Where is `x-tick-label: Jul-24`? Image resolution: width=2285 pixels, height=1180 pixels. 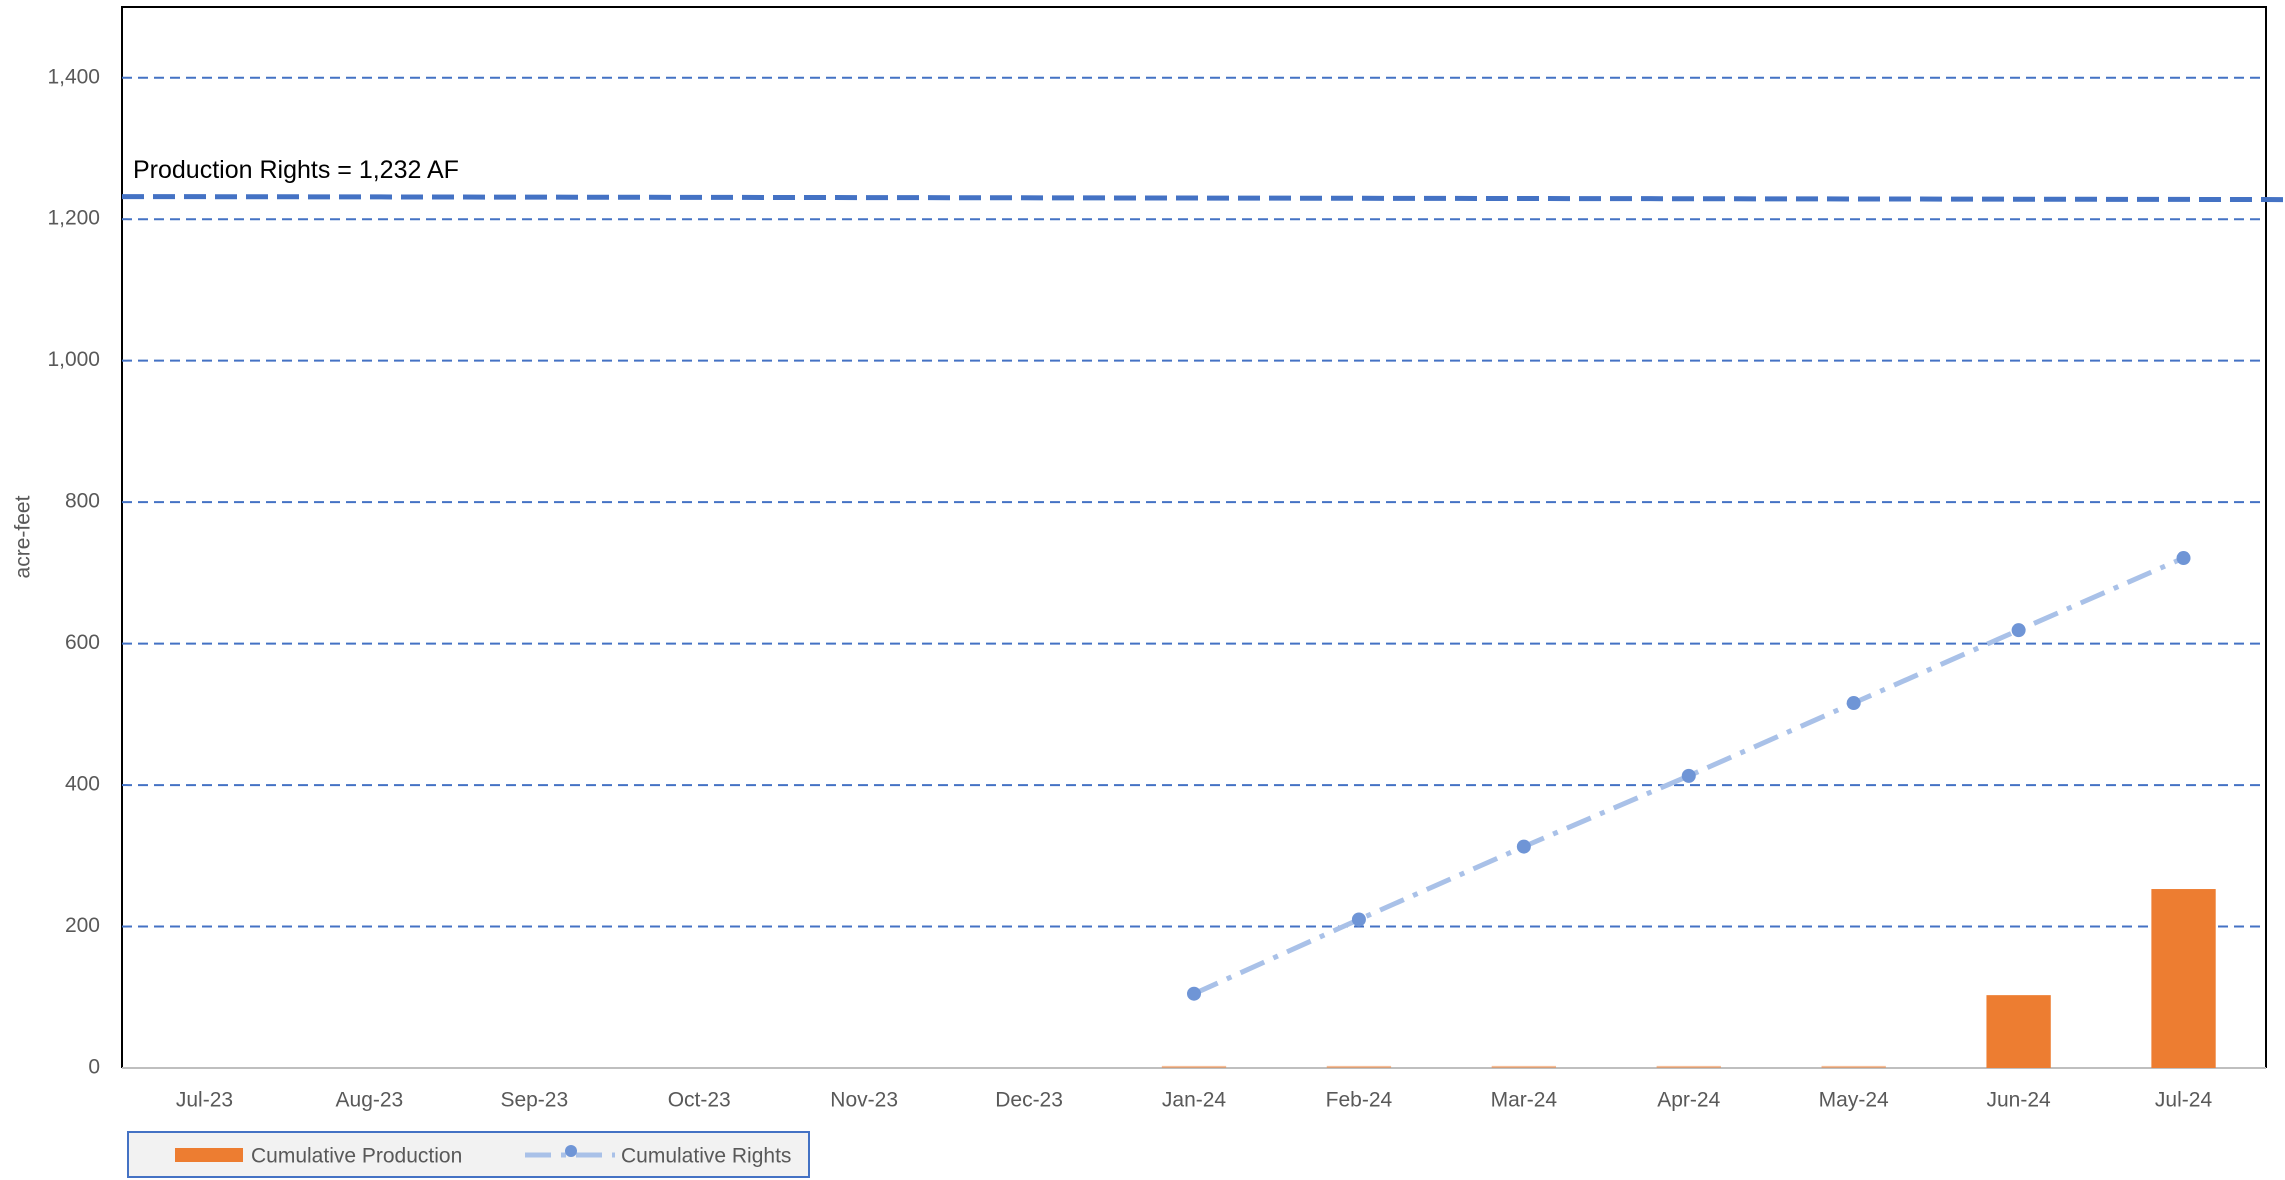
x-tick-label: Jul-24 is located at coordinates (2184, 1100).